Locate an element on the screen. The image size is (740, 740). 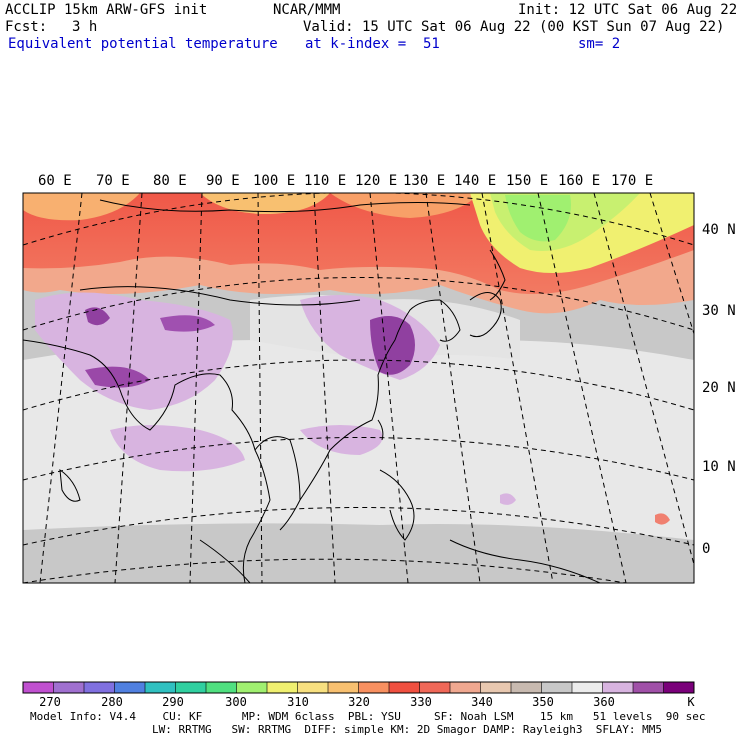
org-label: NCAR/MMM is located at coordinates (307, 10).